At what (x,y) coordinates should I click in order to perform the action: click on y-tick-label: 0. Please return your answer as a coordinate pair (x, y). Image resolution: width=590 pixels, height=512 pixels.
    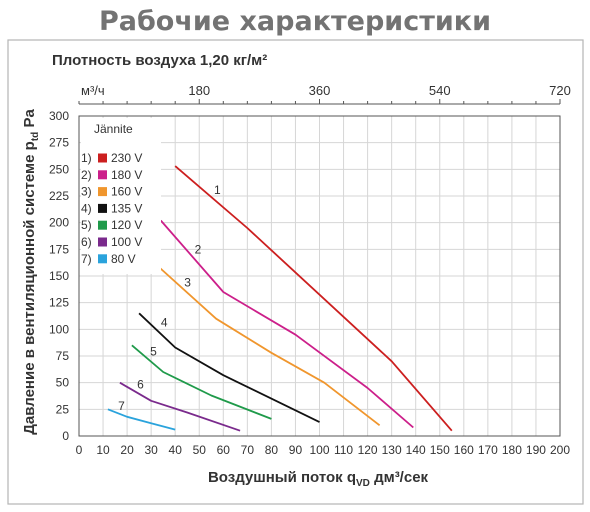
    Looking at the image, I should click on (65, 436).